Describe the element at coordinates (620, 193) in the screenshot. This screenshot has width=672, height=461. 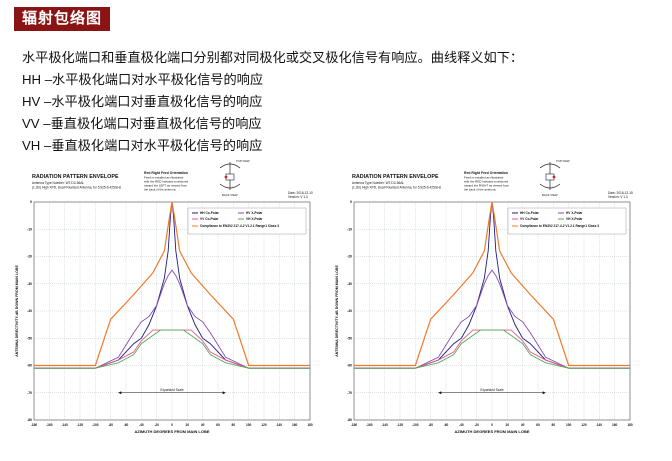
I see `chart-date-label: Date: 2016-12-15` at that location.